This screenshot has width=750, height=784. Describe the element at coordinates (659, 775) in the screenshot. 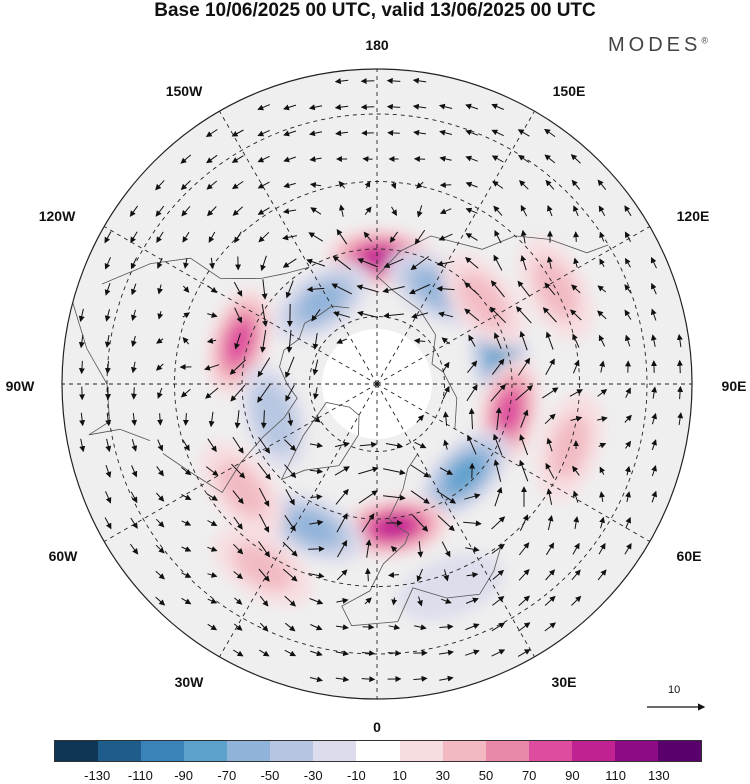

I see `colorbar-tick-label: 130` at that location.